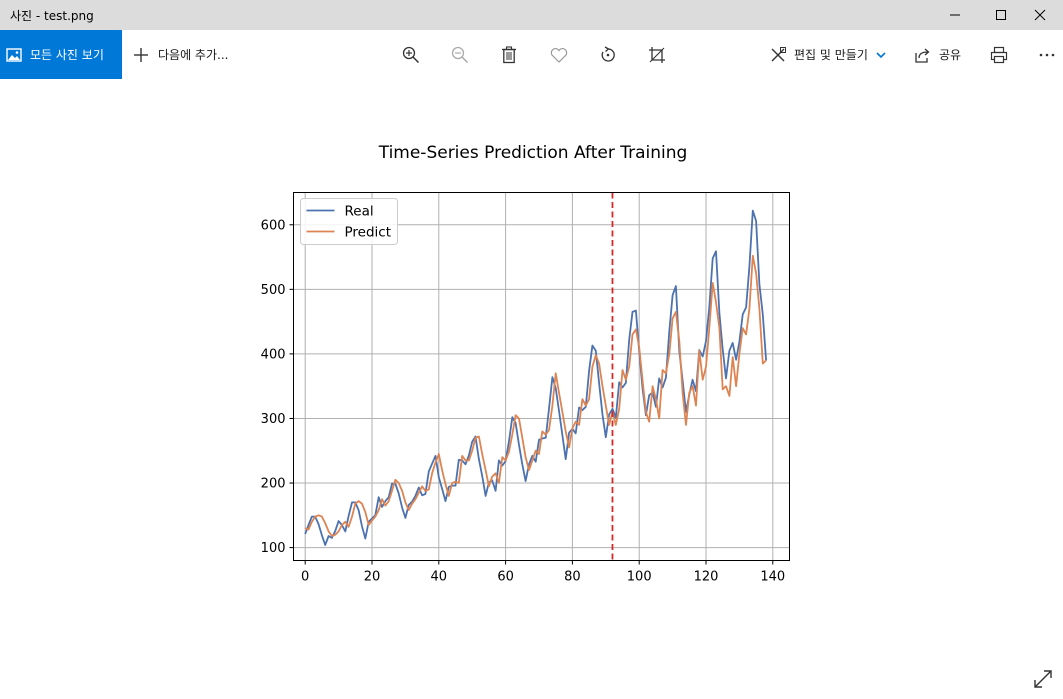 The width and height of the screenshot is (1063, 699). I want to click on close-icon, so click(1040, 15).